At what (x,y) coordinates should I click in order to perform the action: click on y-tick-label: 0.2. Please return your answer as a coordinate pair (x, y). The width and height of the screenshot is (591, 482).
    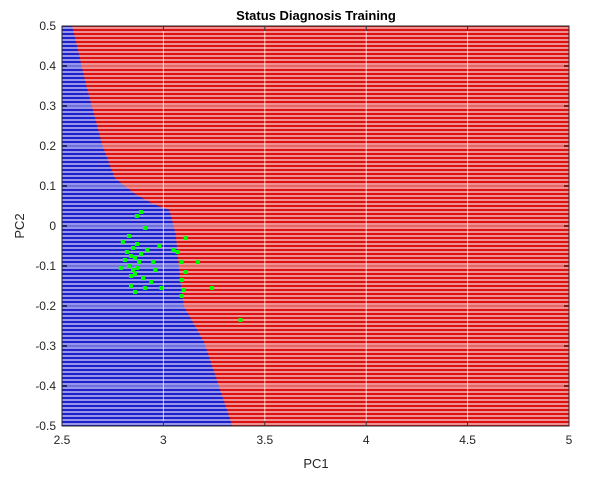
    Looking at the image, I should click on (47, 146).